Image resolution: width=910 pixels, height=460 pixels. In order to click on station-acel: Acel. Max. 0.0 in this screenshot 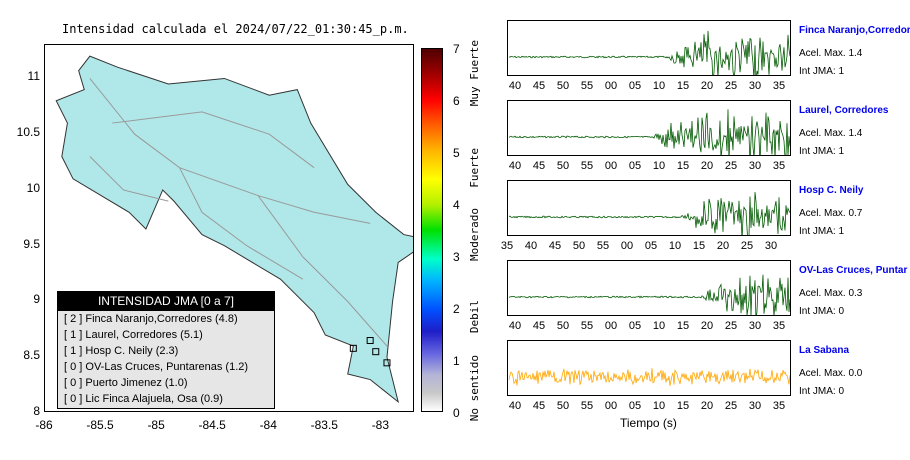, I will do `click(831, 373)`.